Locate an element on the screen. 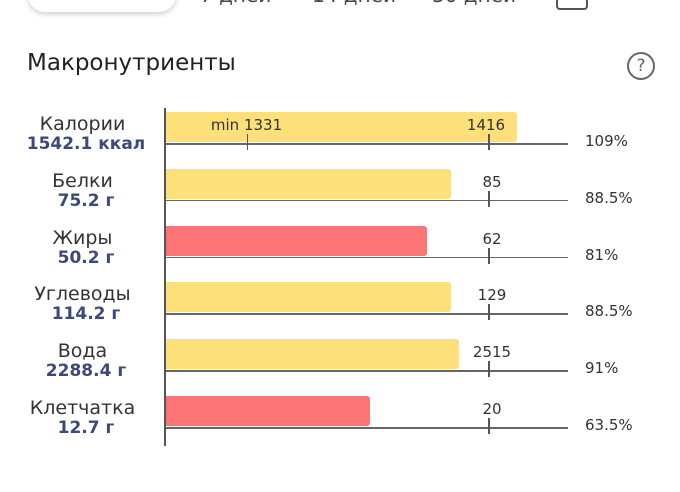 The image size is (680, 492). min-tick is located at coordinates (247, 142).